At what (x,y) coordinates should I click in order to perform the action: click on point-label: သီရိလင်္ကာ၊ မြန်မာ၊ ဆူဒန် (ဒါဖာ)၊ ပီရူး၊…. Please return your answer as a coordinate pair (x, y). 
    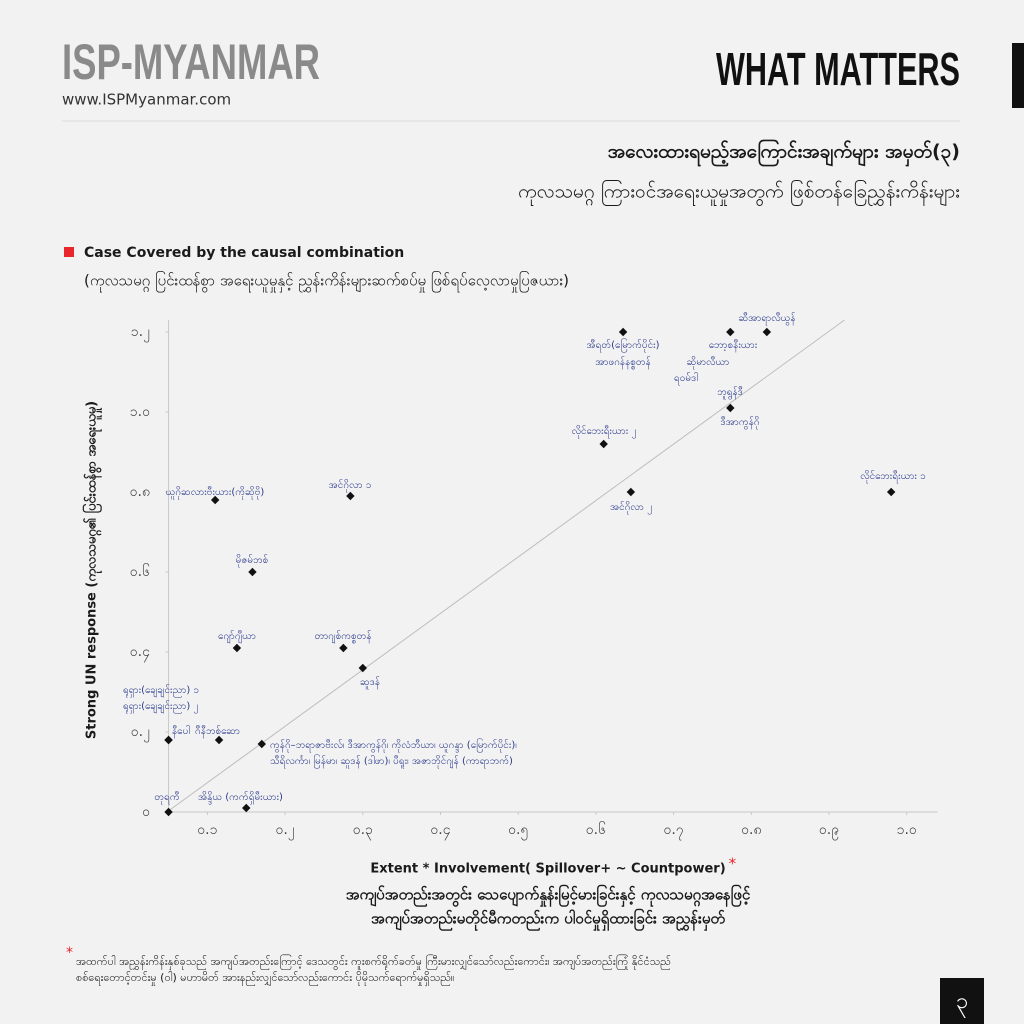
    Looking at the image, I should click on (391, 761).